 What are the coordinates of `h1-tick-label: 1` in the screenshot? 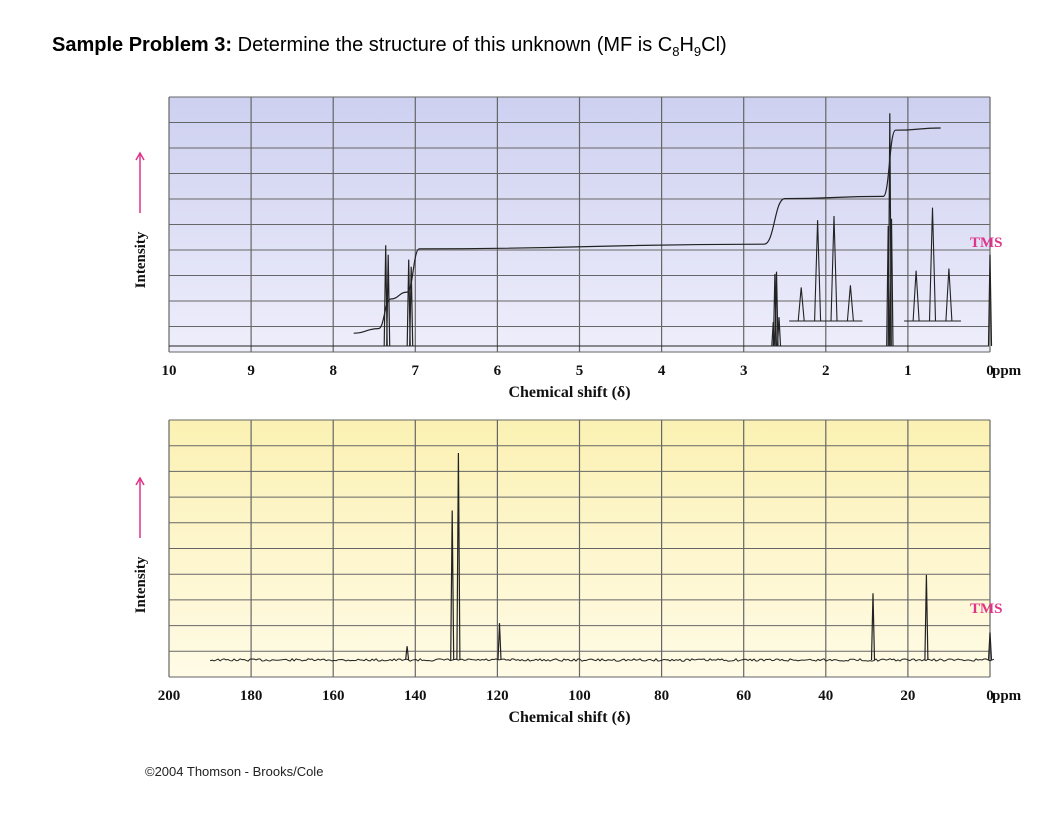 It's located at (908, 371).